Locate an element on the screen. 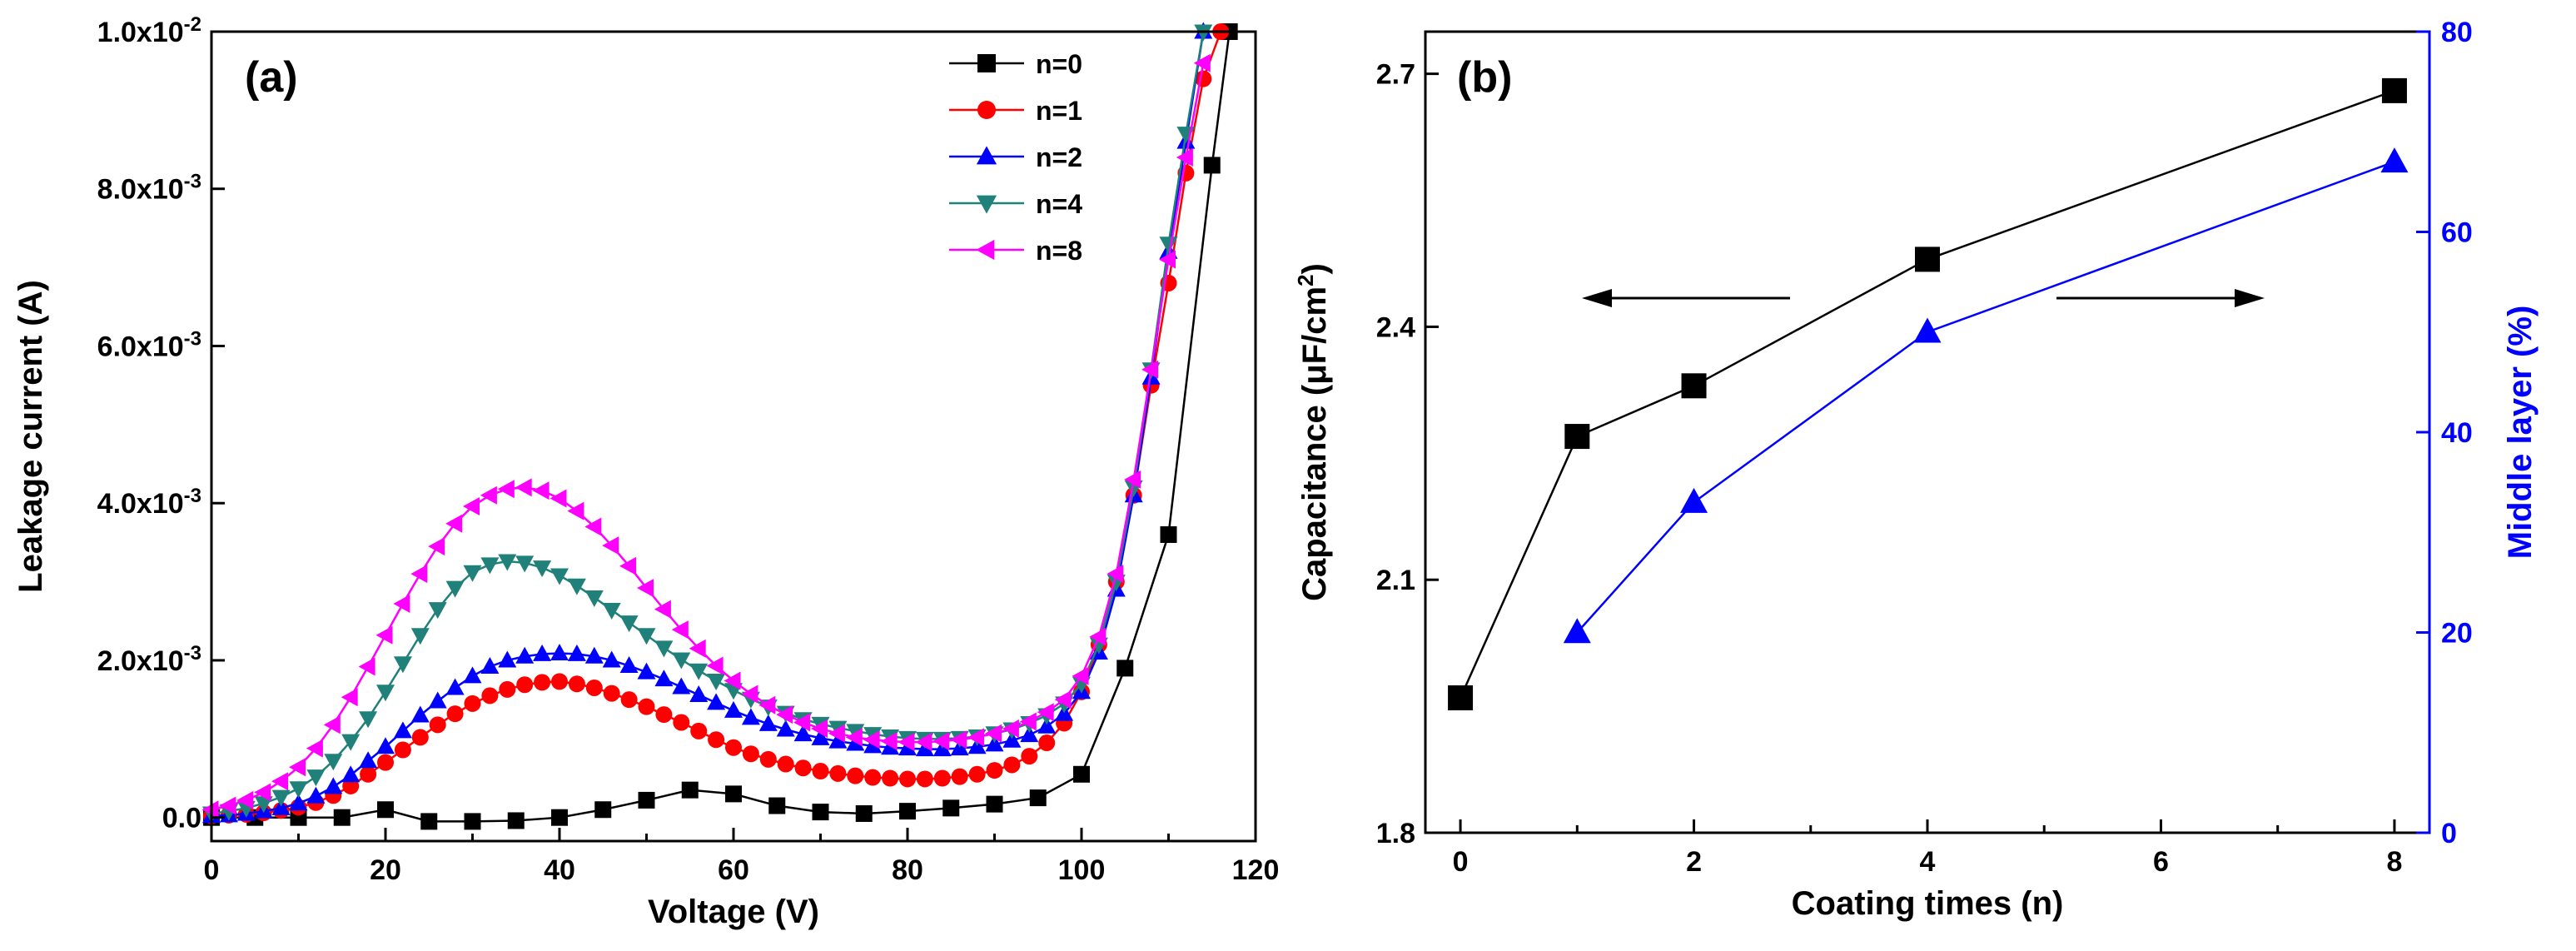 The width and height of the screenshot is (2576, 951). panel-a-x-tick-label: 0 is located at coordinates (212, 870).